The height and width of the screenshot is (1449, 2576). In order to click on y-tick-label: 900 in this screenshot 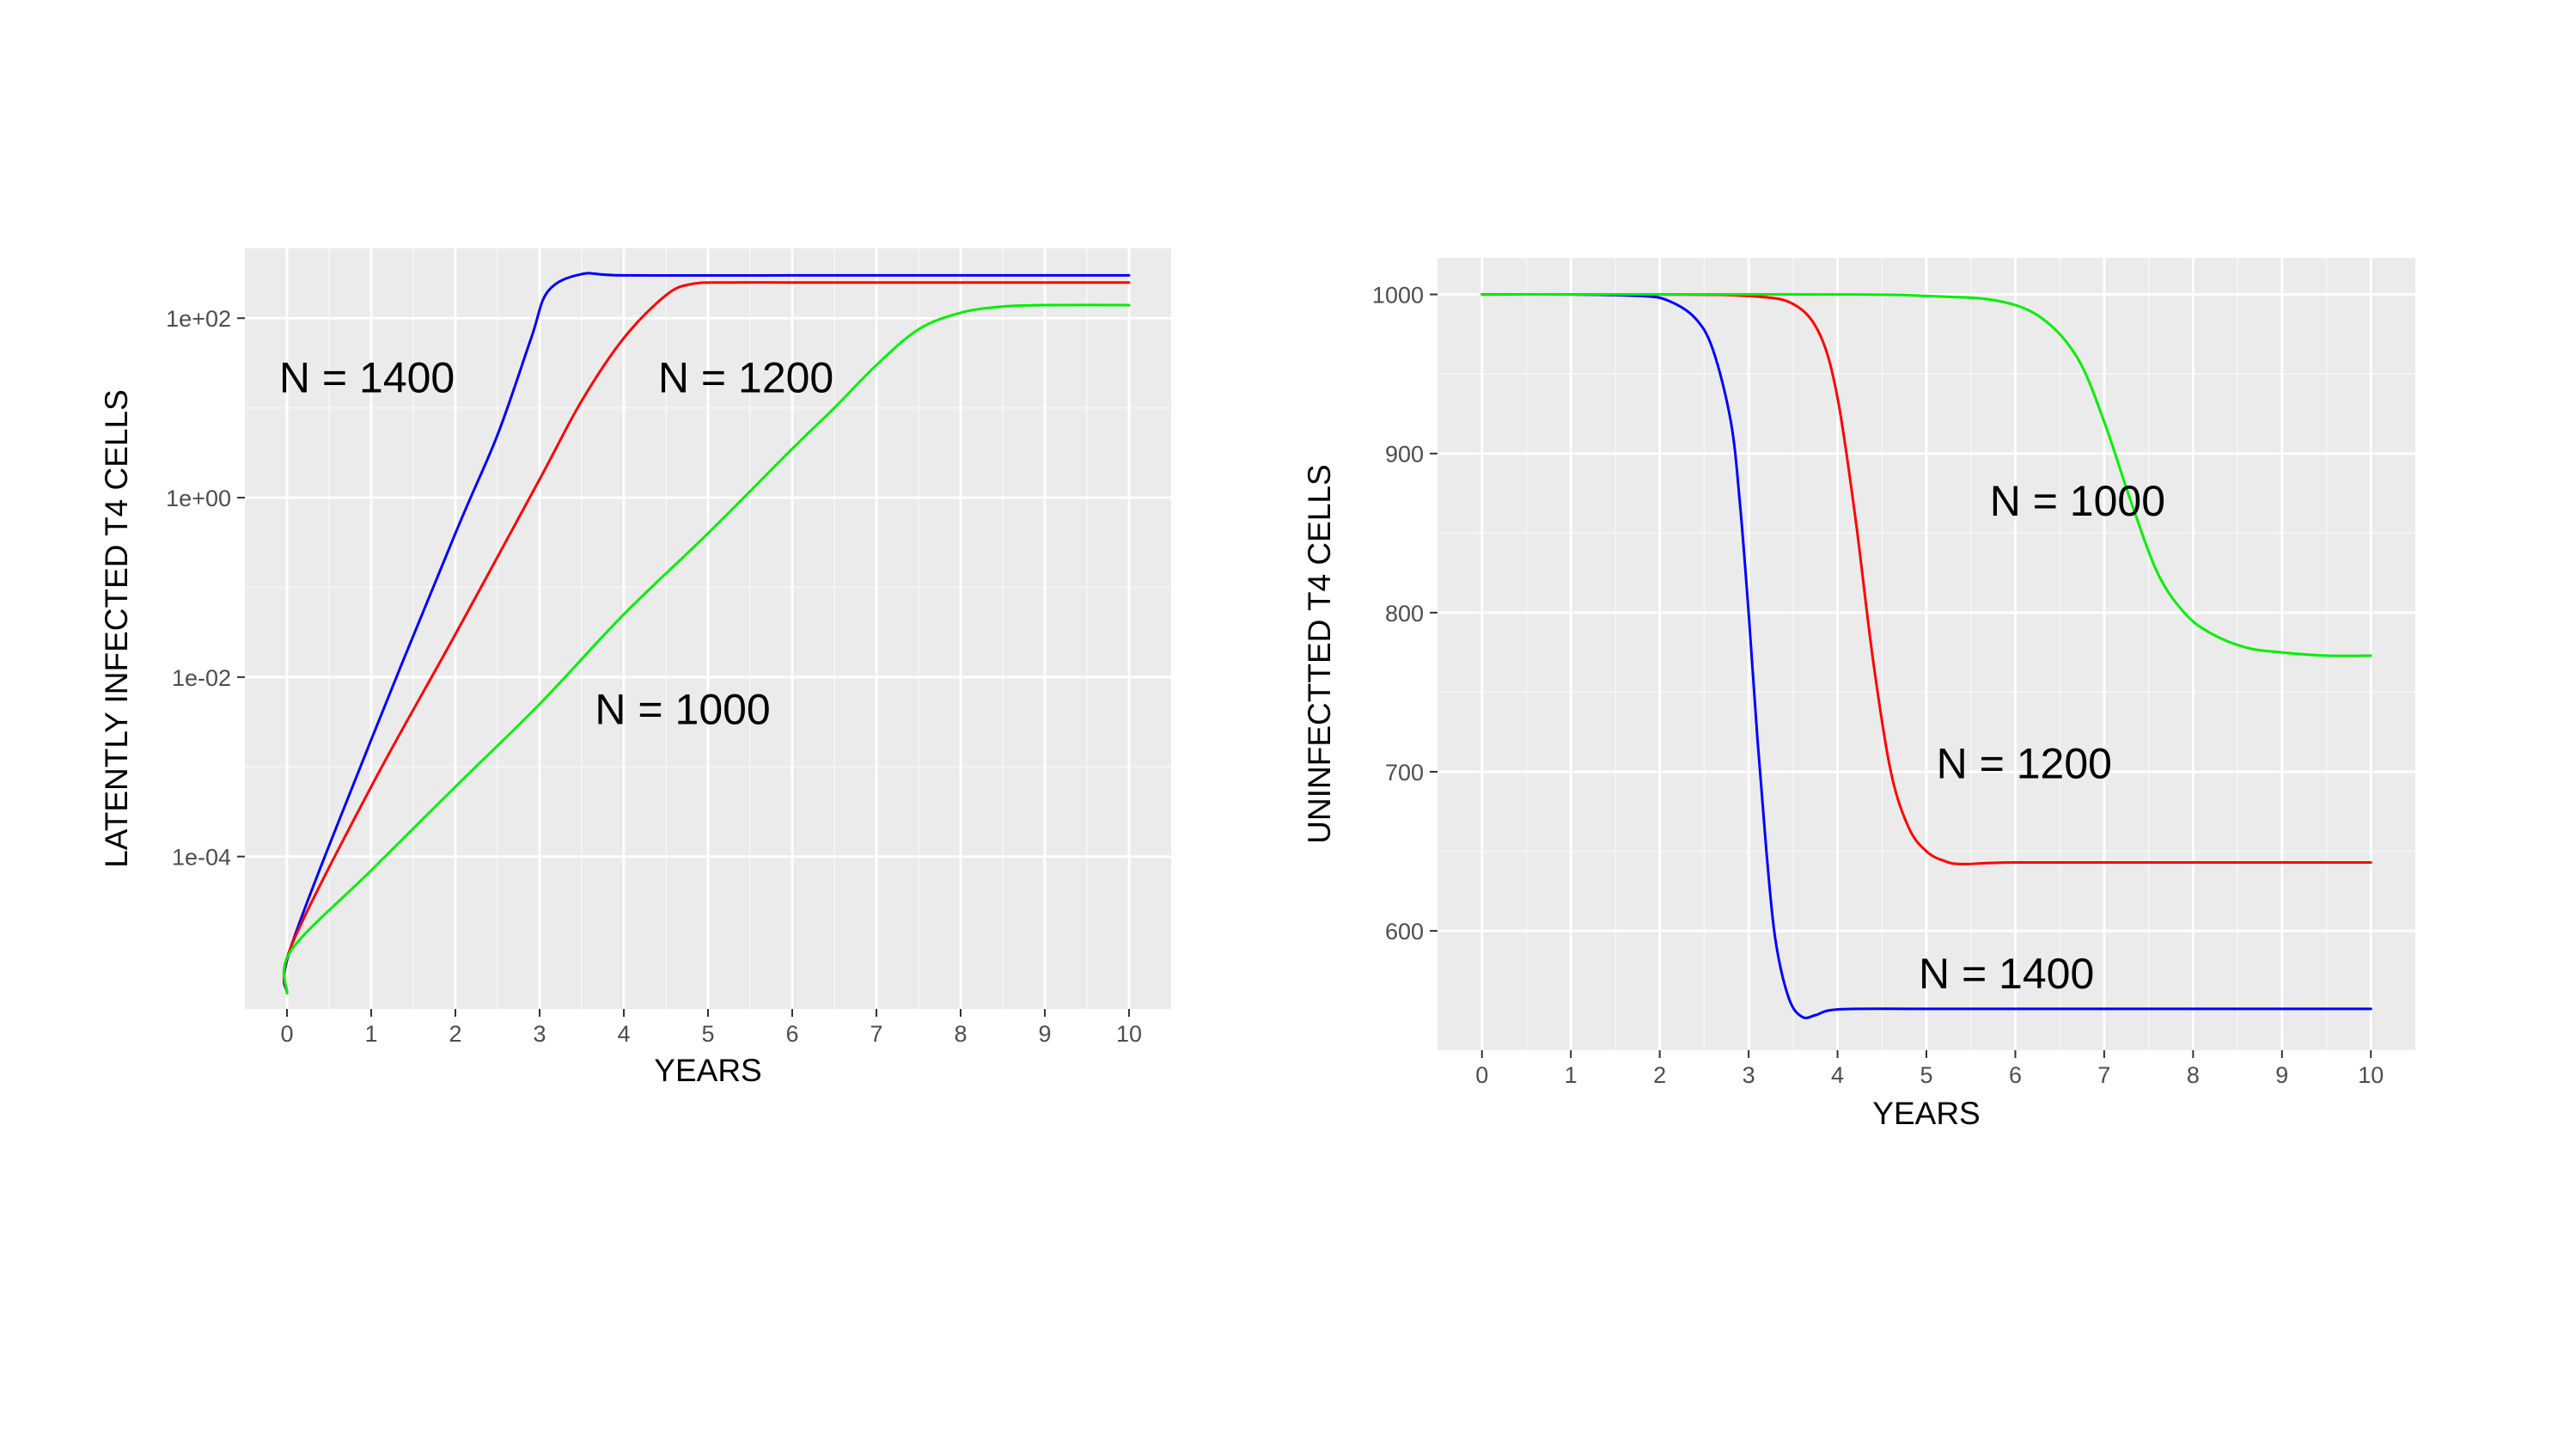, I will do `click(1404, 455)`.